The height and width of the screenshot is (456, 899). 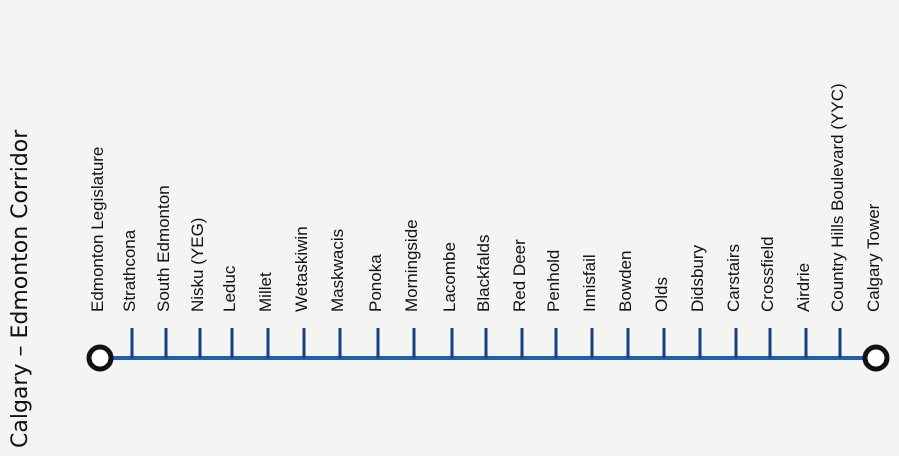 What do you see at coordinates (767, 274) in the screenshot?
I see `station-label: Crossfield` at bounding box center [767, 274].